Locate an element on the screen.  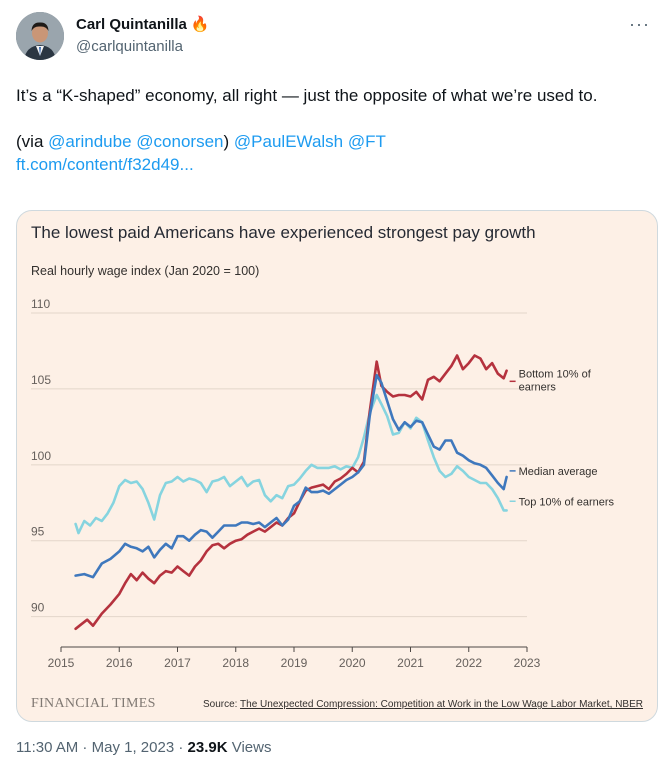
fire-emoji-icon: 🔥 is located at coordinates (200, 24).